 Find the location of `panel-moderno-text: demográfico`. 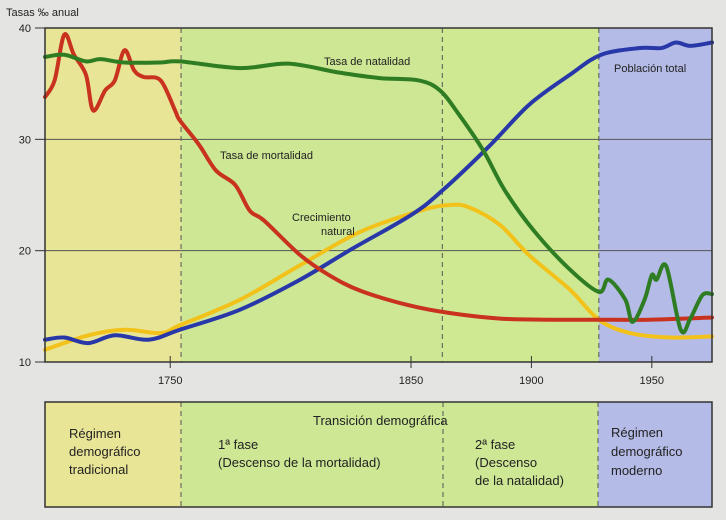

panel-moderno-text: demográfico is located at coordinates (647, 451).